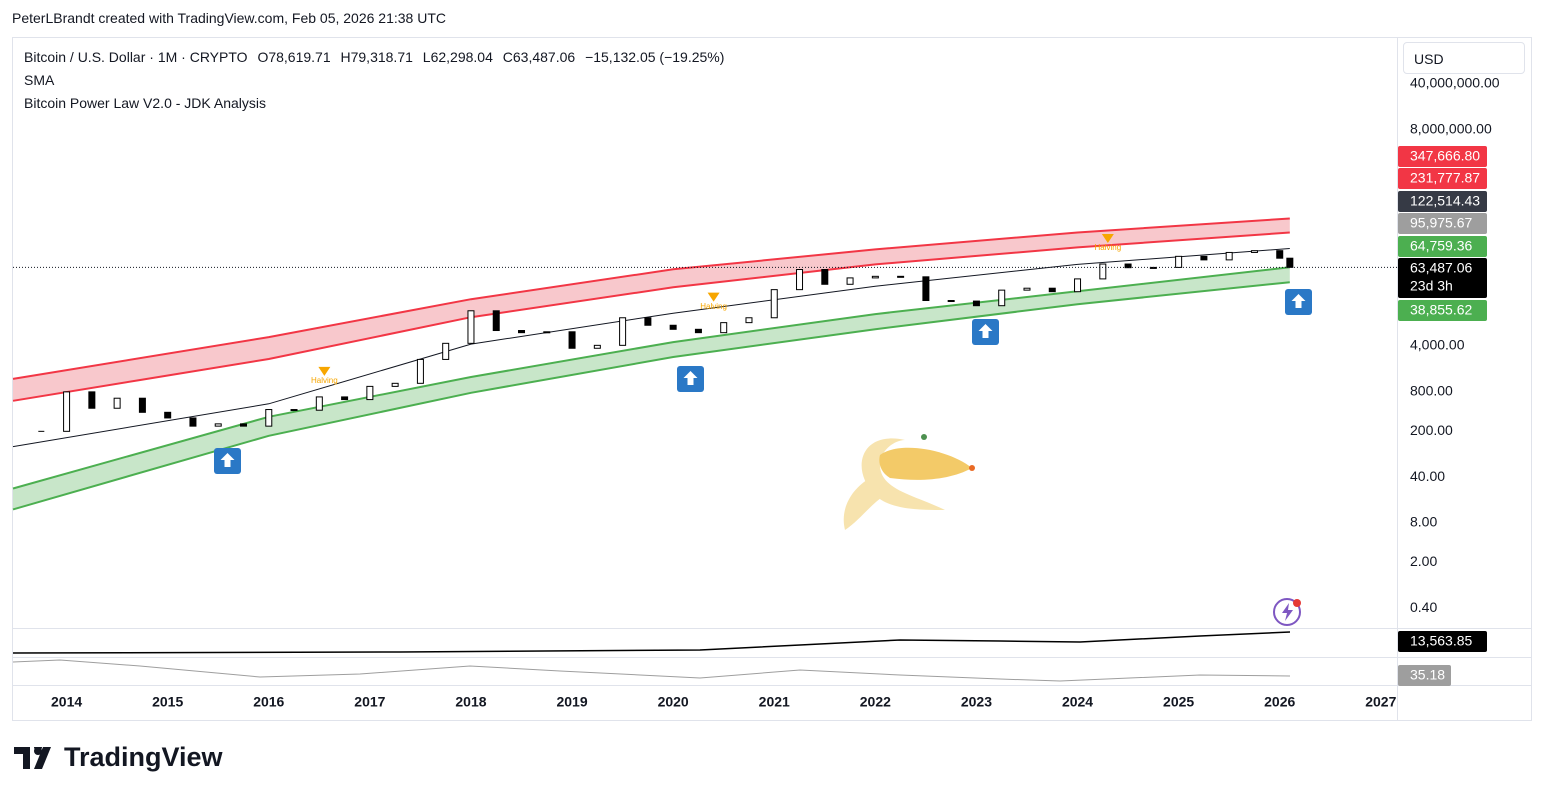 This screenshot has width=1545, height=800. Describe the element at coordinates (1427, 476) in the screenshot. I see `y-tick-label: 40.00` at that location.